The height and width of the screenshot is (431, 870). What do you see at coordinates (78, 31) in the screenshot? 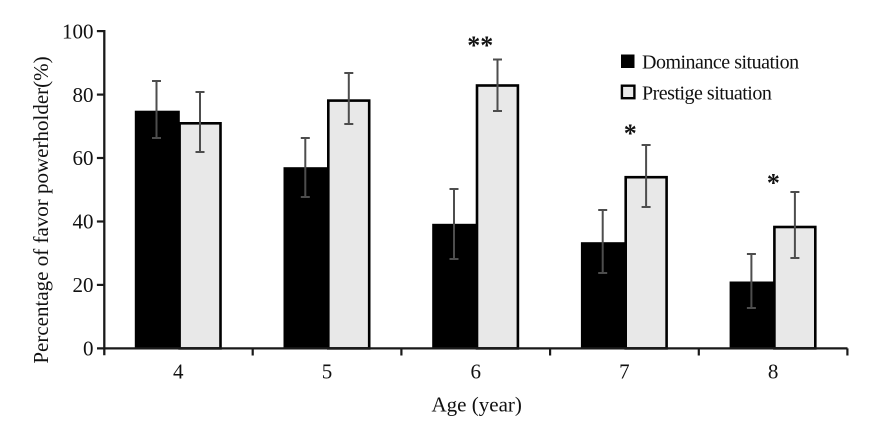
I see `svg-text: 100` at bounding box center [78, 31].